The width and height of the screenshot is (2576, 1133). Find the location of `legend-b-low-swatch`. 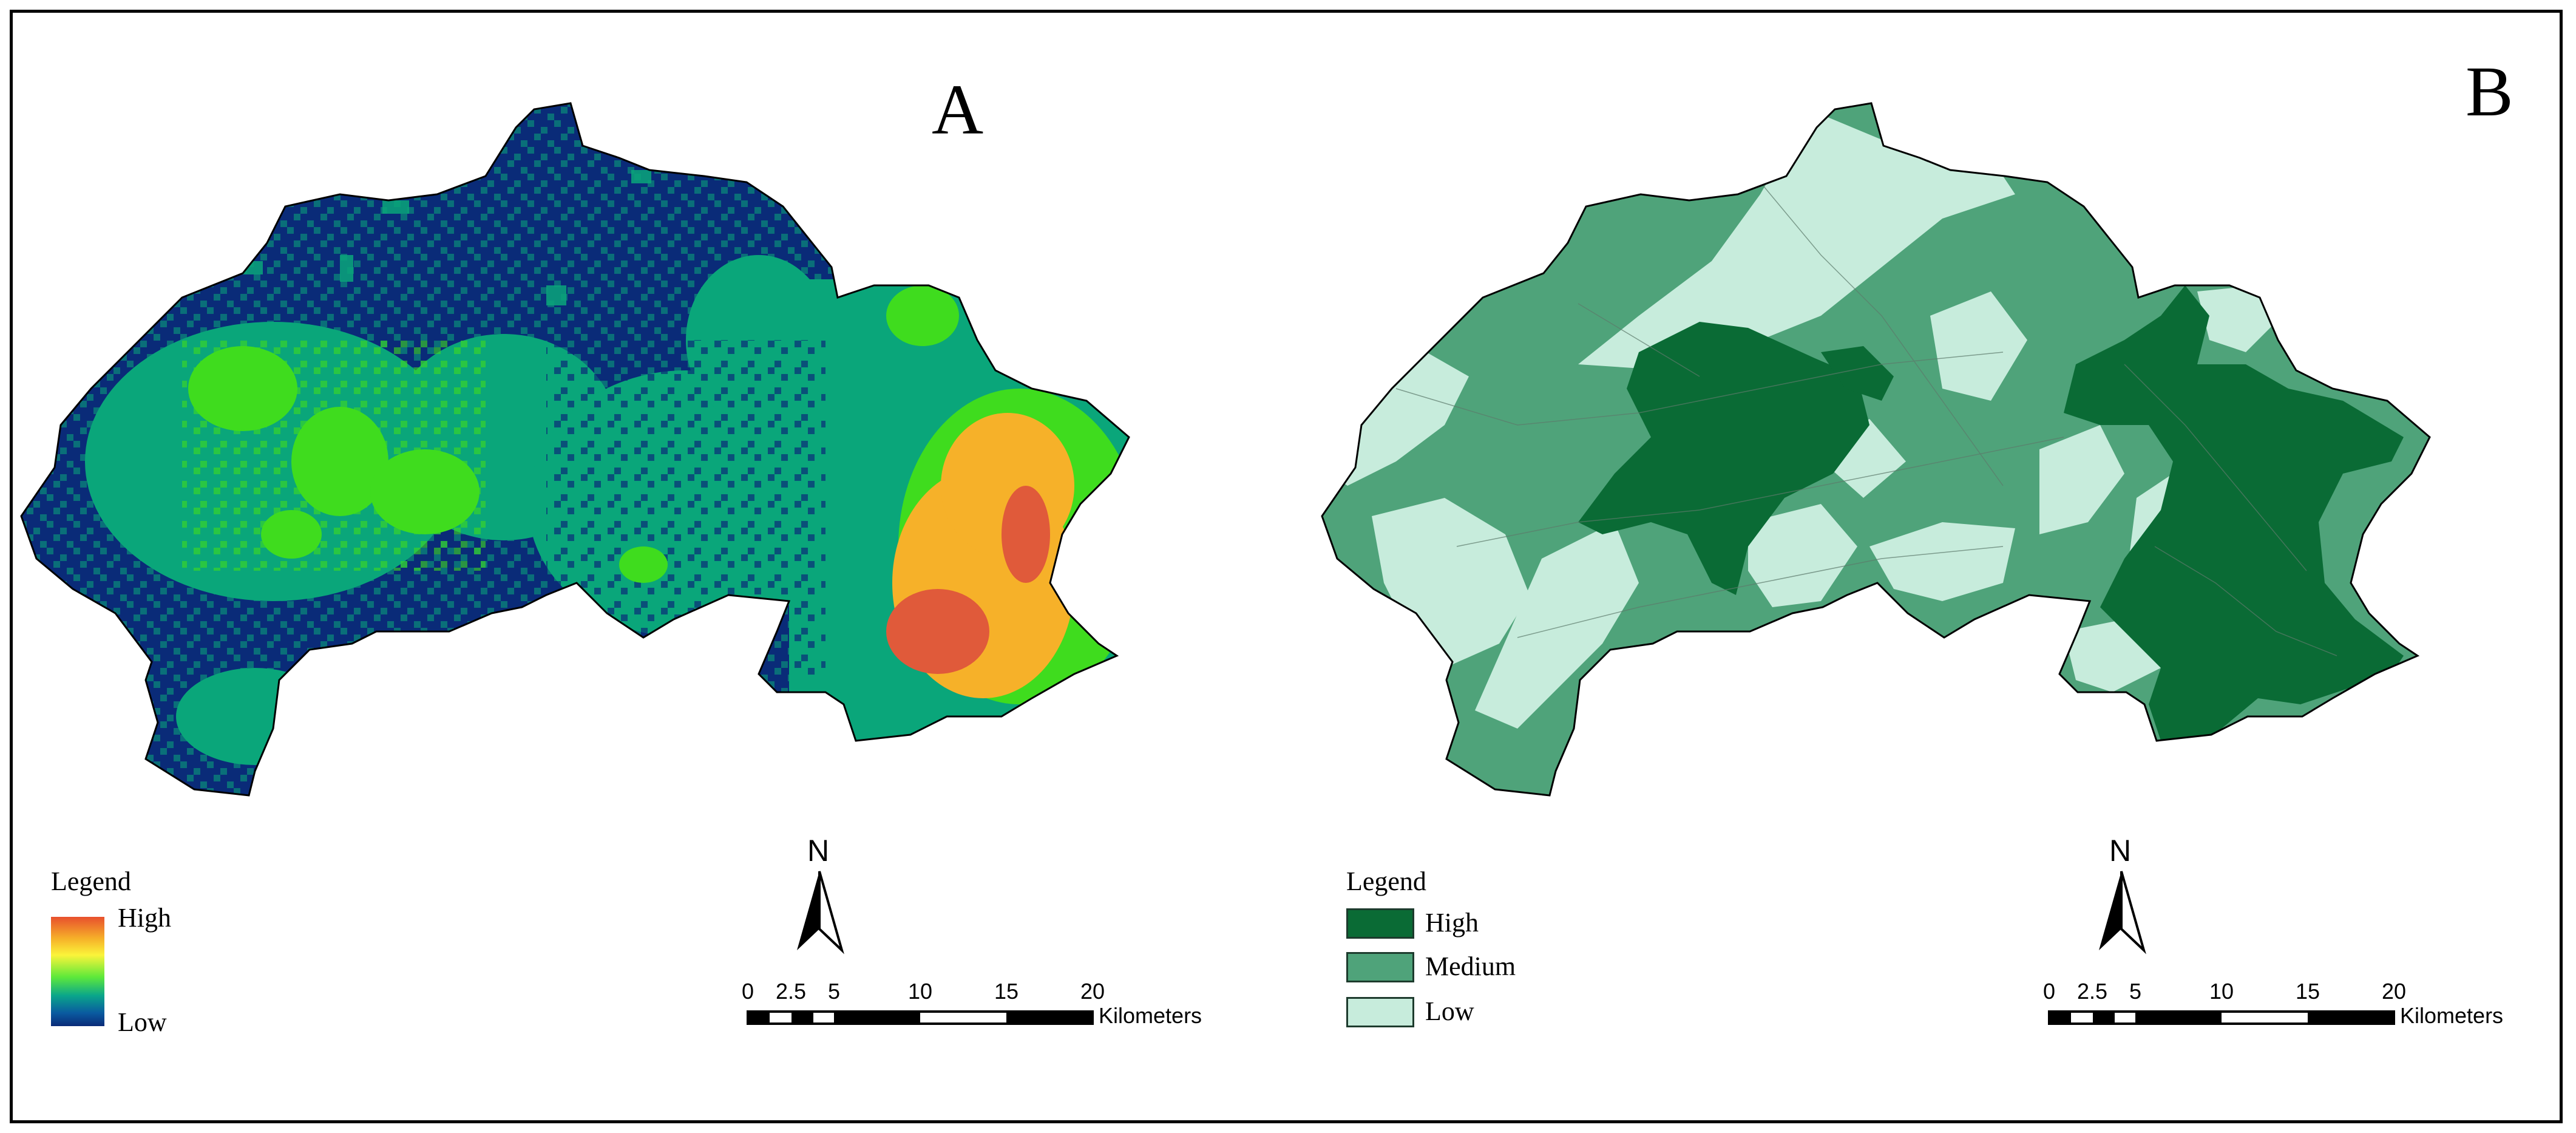

legend-b-low-swatch is located at coordinates (1380, 1012).